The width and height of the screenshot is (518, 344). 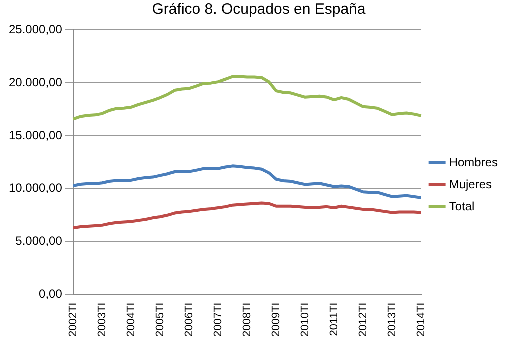 What do you see at coordinates (131, 320) in the screenshot?
I see `x-tick-label: 2004TI` at bounding box center [131, 320].